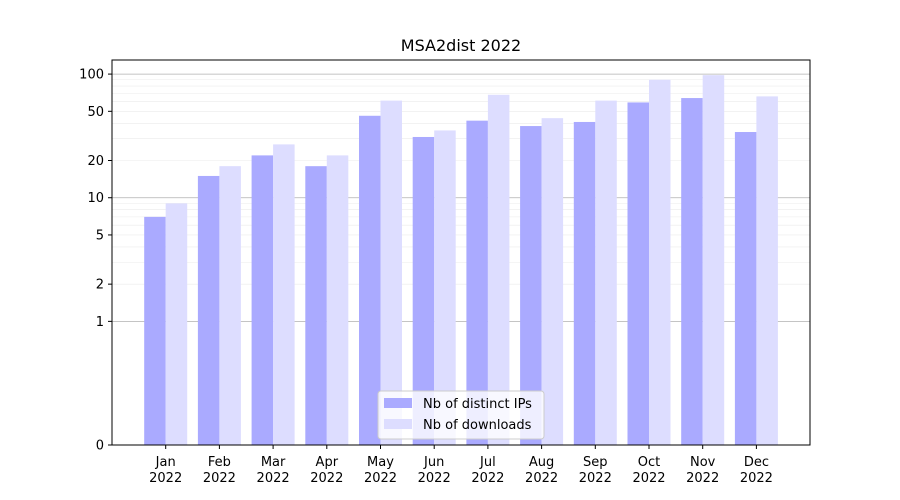  Describe the element at coordinates (95, 198) in the screenshot. I see `y-tick-label: 10` at that location.